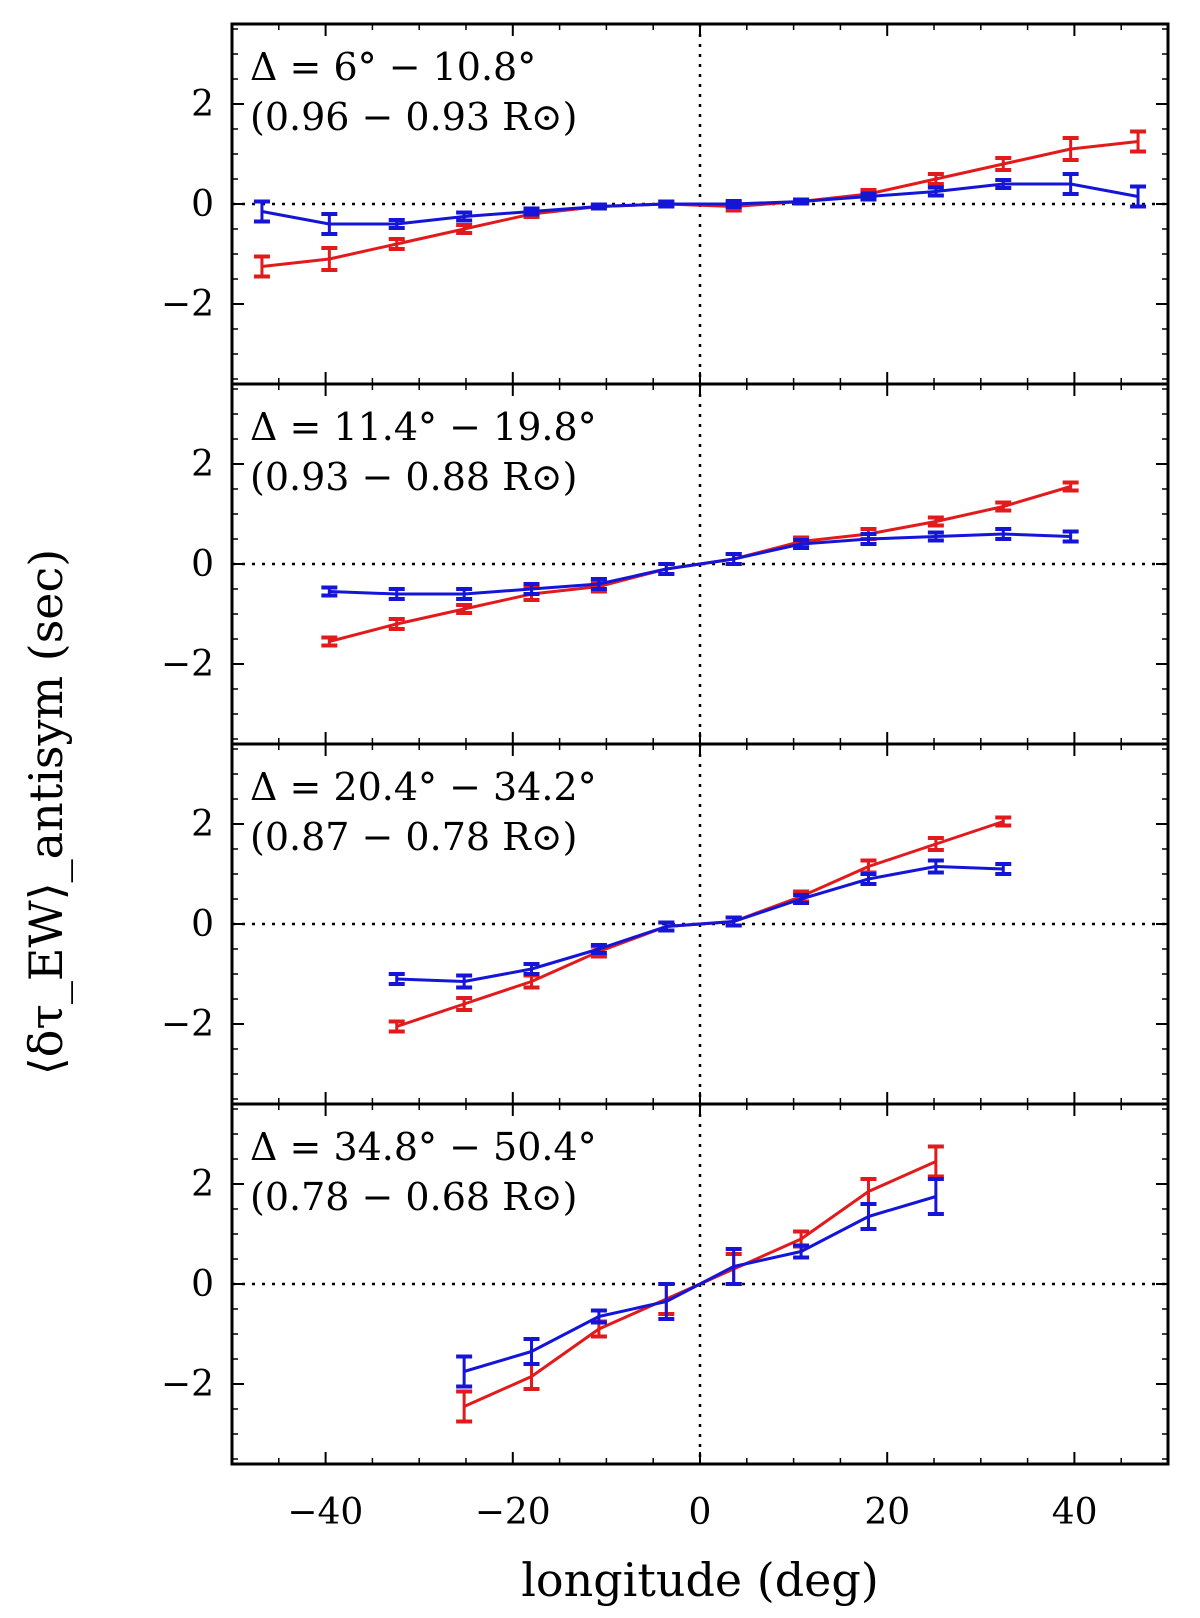  I want to click on panel-annotation-line2: (0.93 − 0.88 R⊙), so click(413, 477).